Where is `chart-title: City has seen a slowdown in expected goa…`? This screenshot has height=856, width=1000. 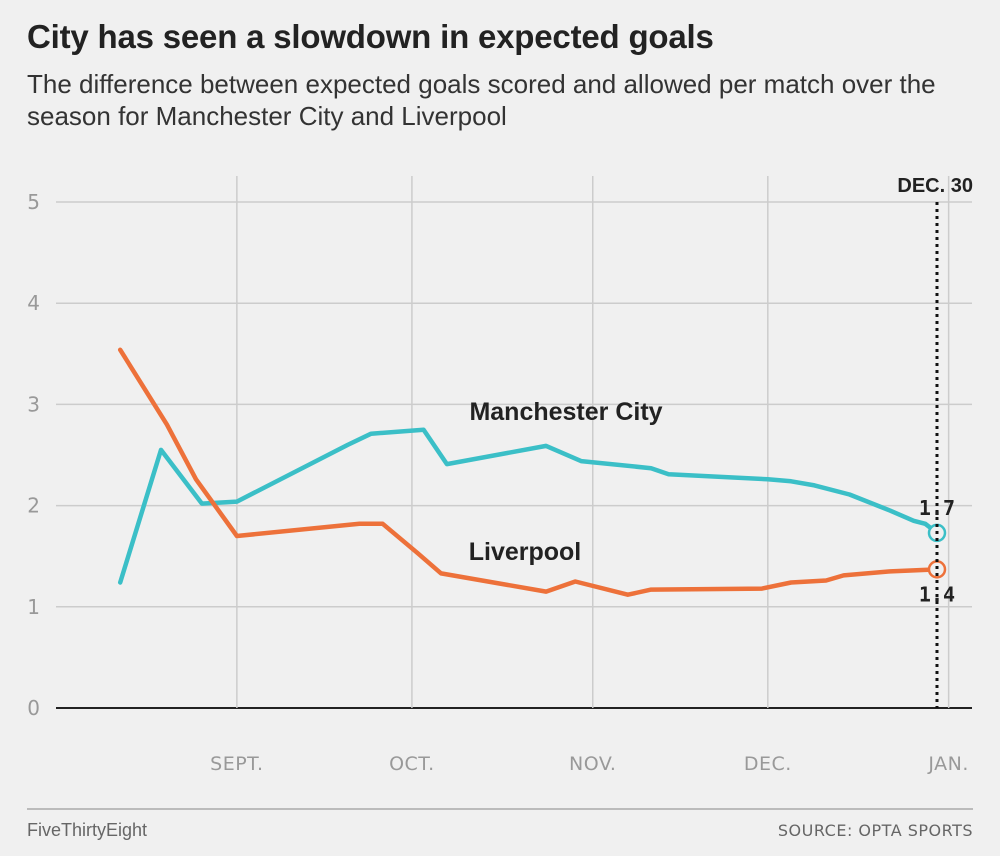 chart-title: City has seen a slowdown in expected goa… is located at coordinates (370, 36).